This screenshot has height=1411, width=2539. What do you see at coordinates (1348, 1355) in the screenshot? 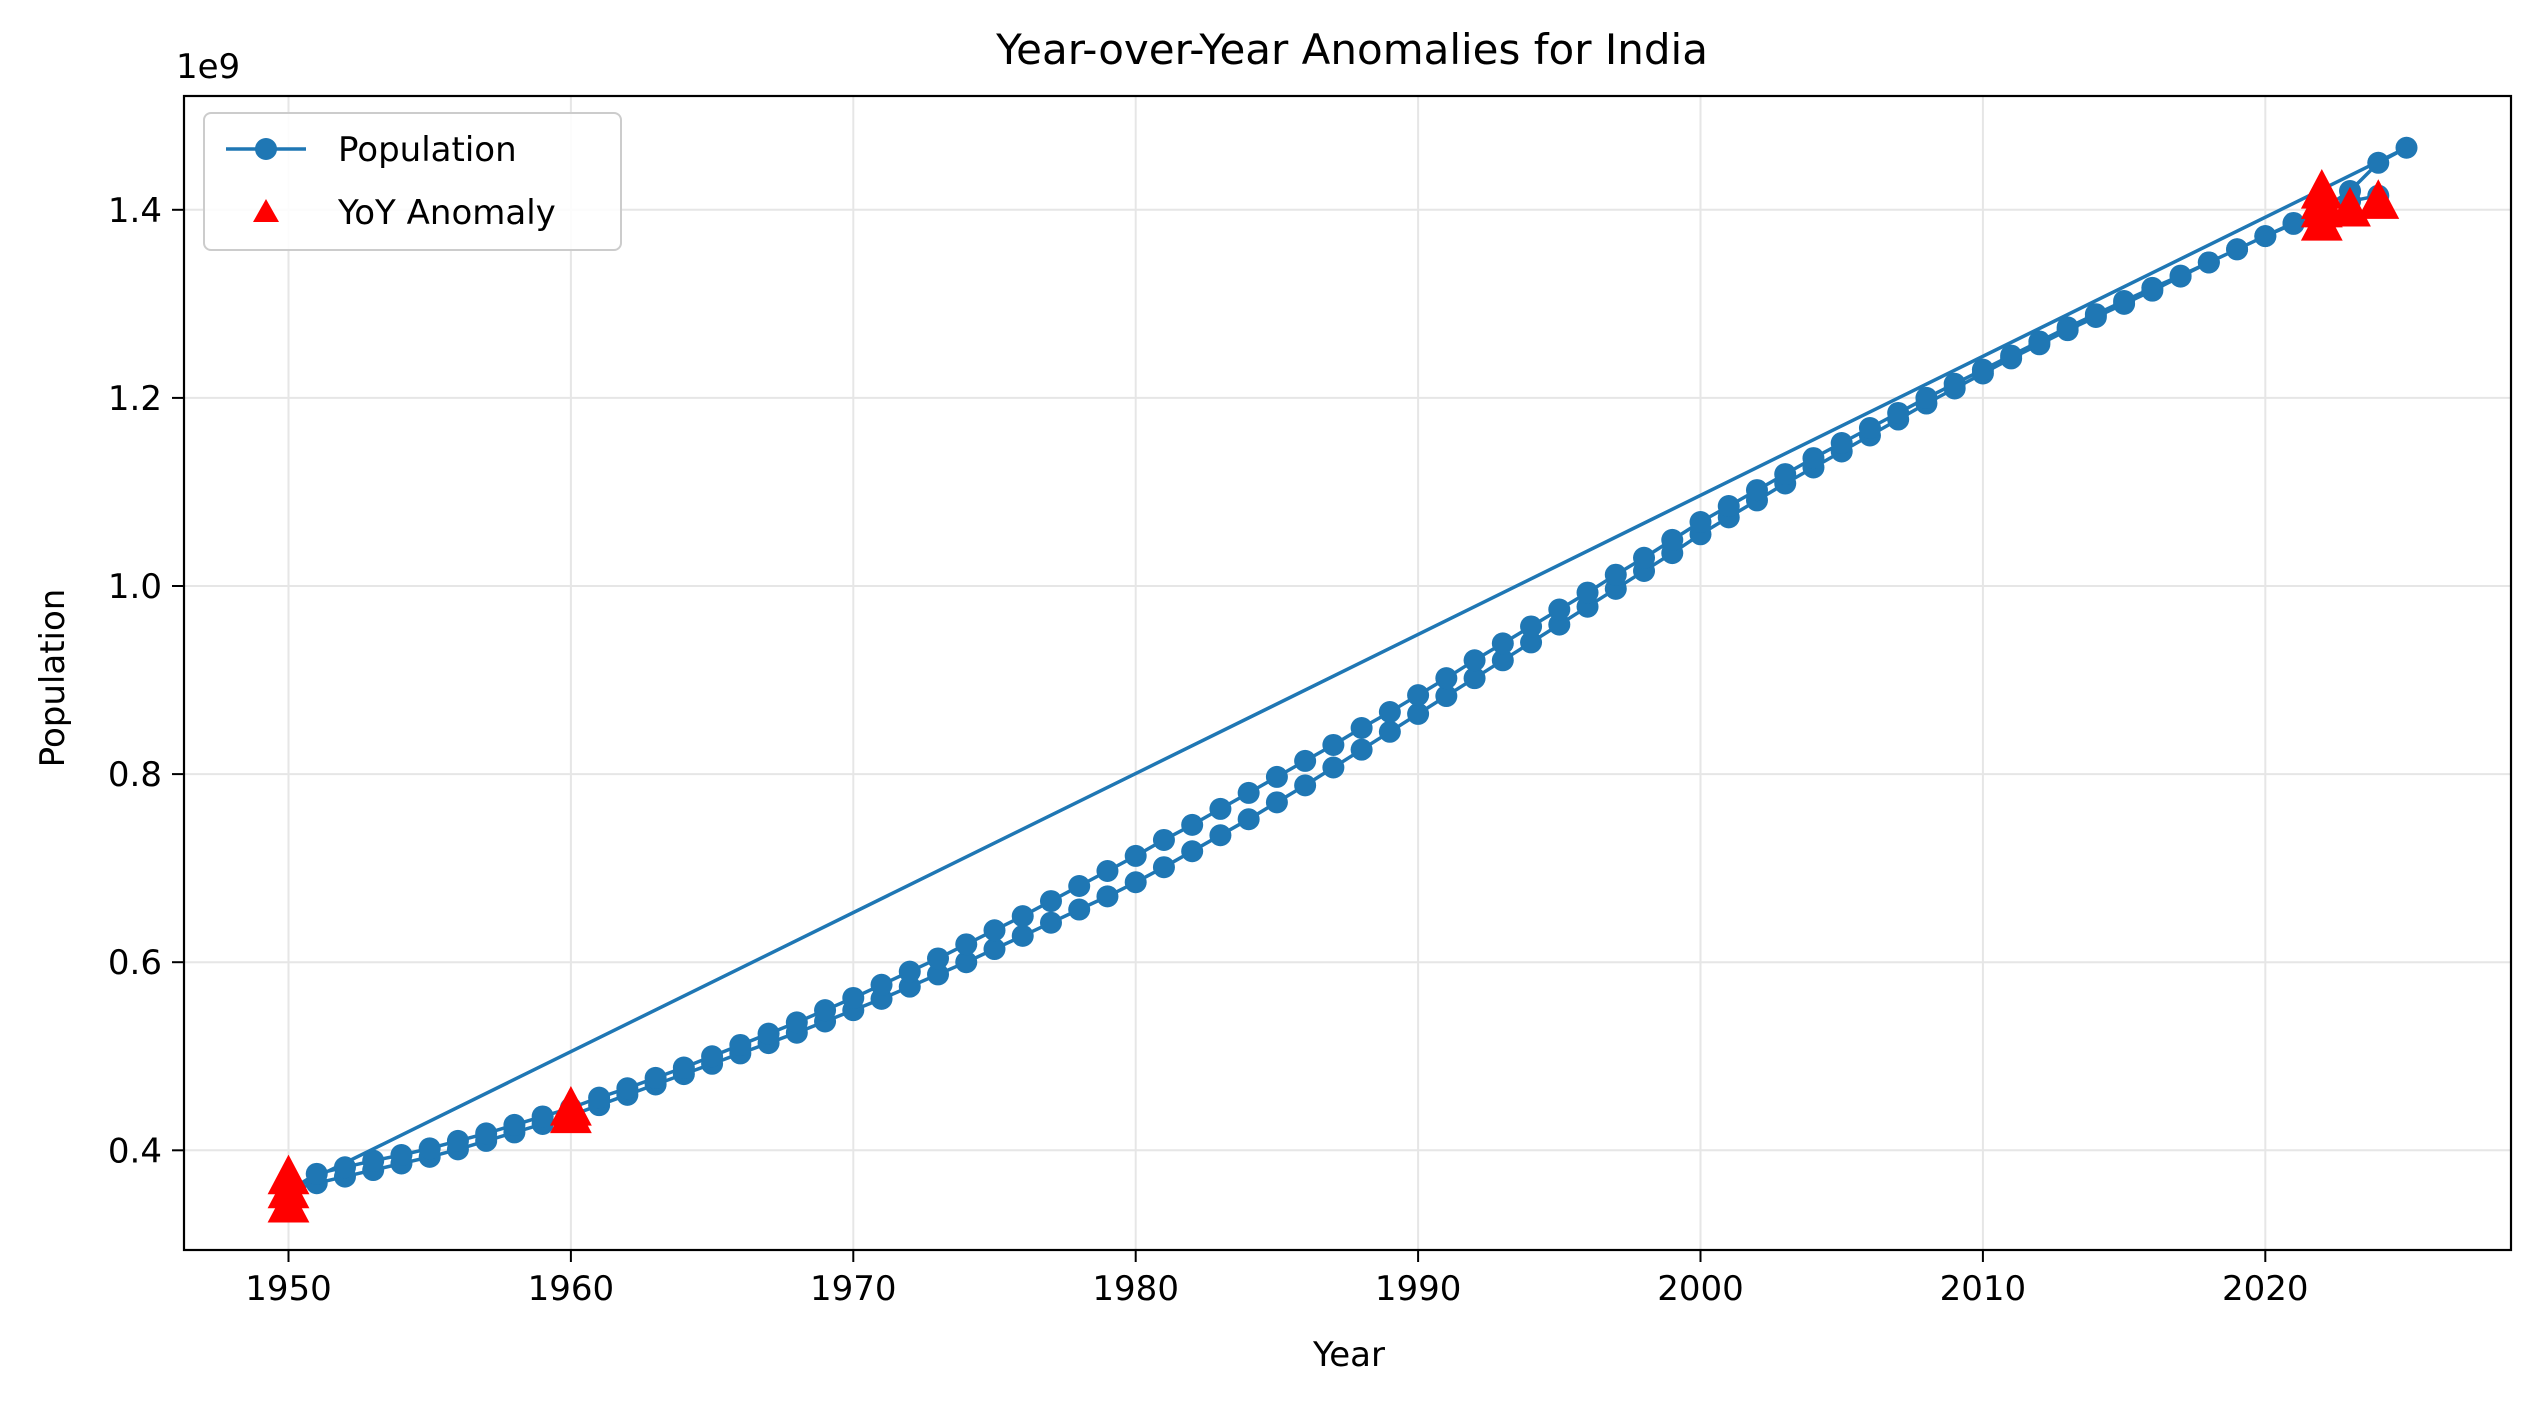
I see `x-axis-label: Year` at bounding box center [1348, 1355].